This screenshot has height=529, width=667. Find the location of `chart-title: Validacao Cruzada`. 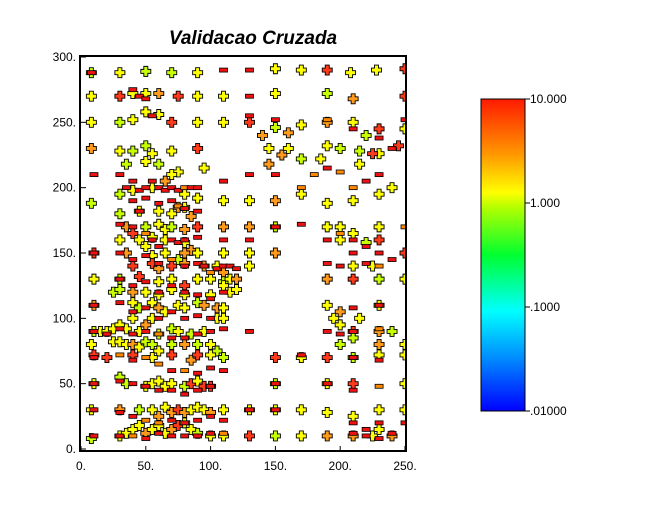

chart-title: Validacao Cruzada is located at coordinates (253, 38).